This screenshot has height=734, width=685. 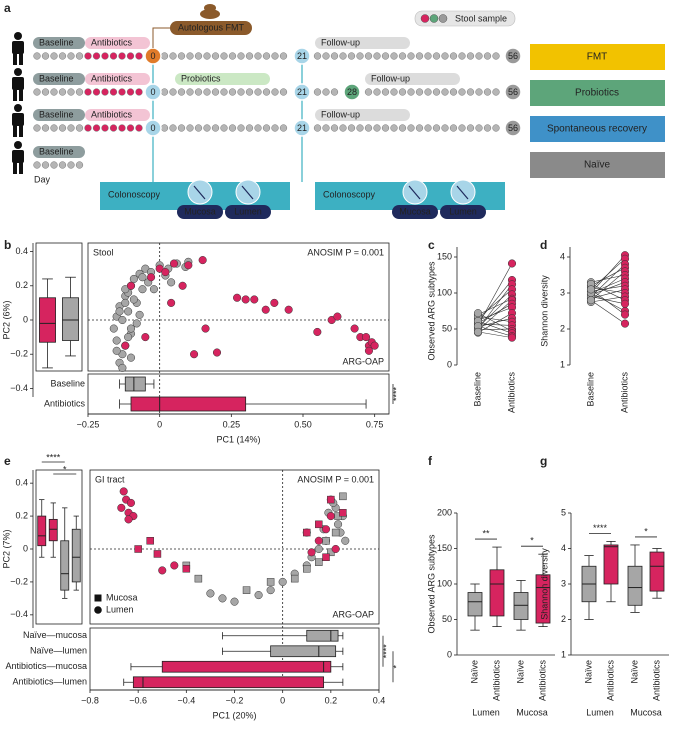 I want to click on sig-label: ****, so click(x=53, y=457).